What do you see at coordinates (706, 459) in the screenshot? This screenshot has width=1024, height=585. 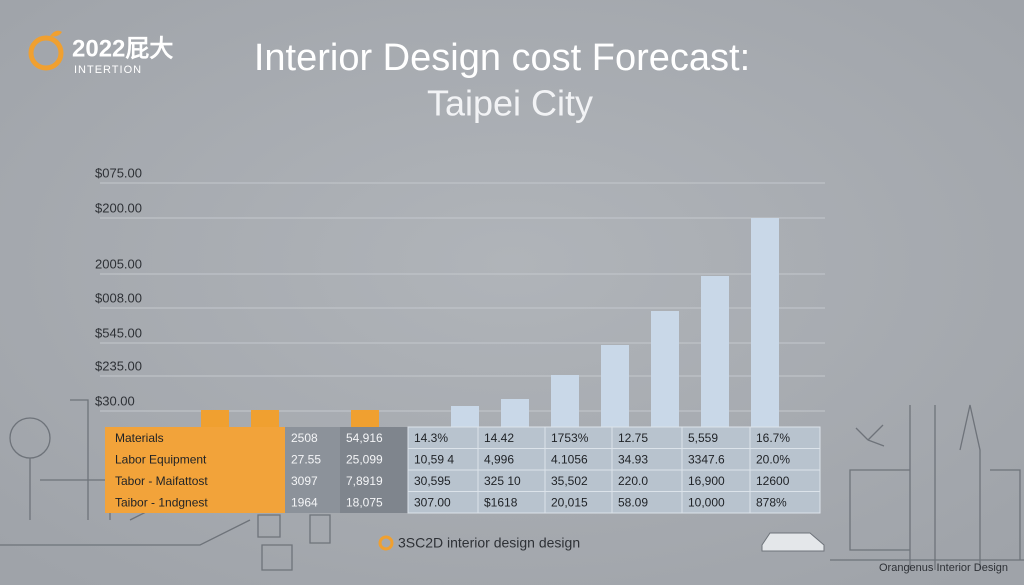 I see `table-cell-text: 3347.6` at bounding box center [706, 459].